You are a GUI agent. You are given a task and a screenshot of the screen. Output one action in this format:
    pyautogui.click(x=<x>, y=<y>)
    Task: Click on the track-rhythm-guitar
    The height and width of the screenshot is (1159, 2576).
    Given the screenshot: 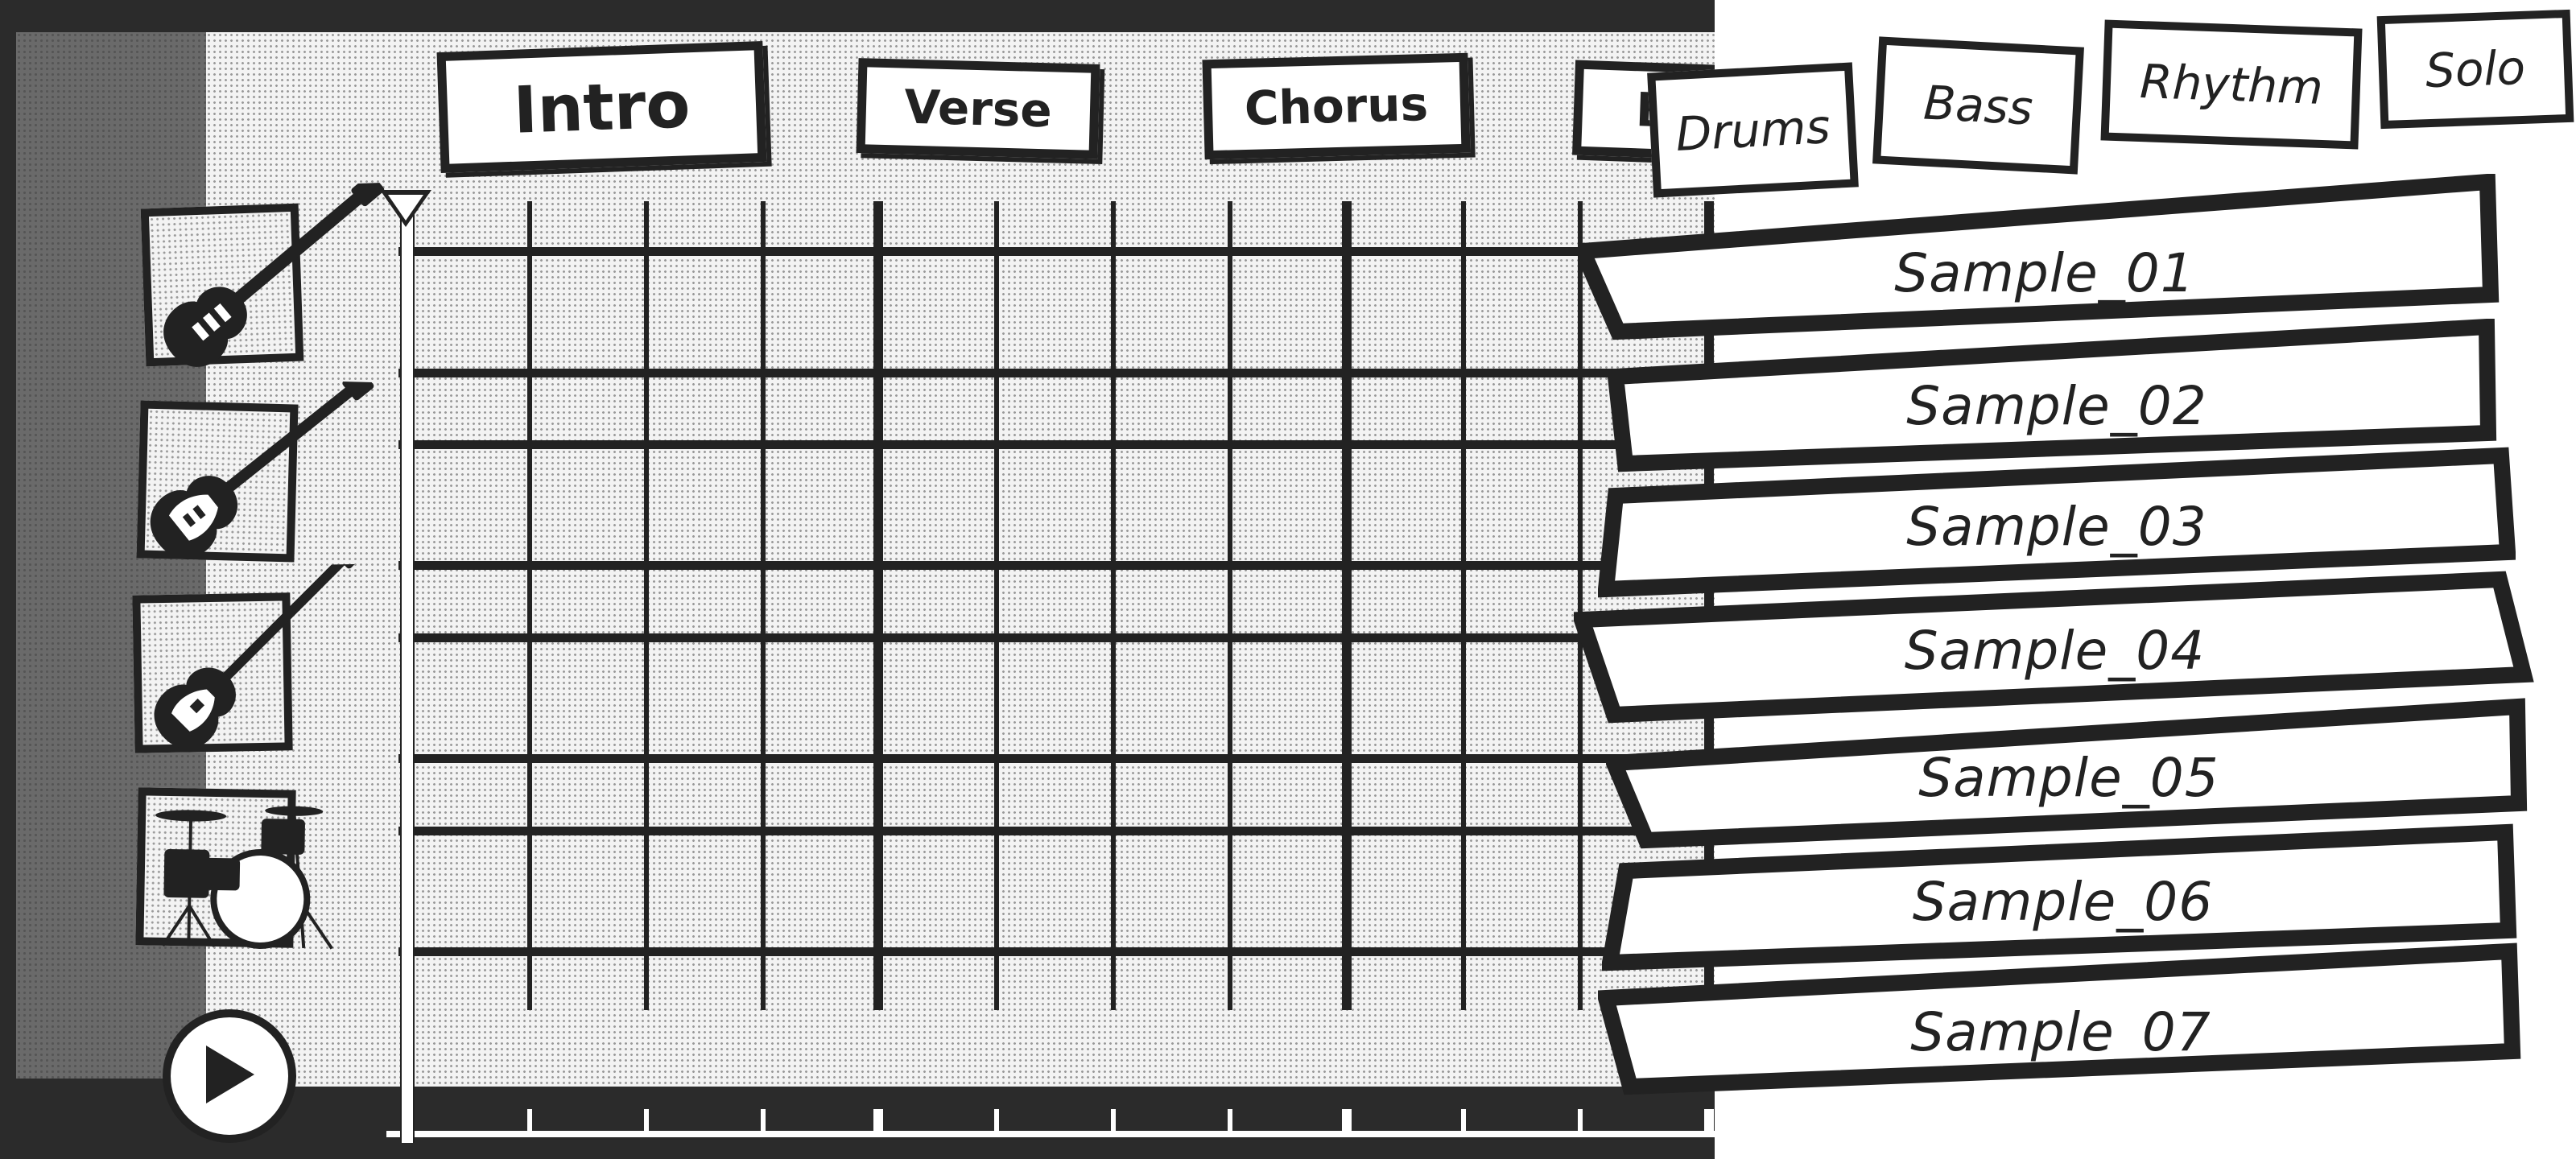 What is the action you would take?
    pyautogui.click(x=255, y=469)
    